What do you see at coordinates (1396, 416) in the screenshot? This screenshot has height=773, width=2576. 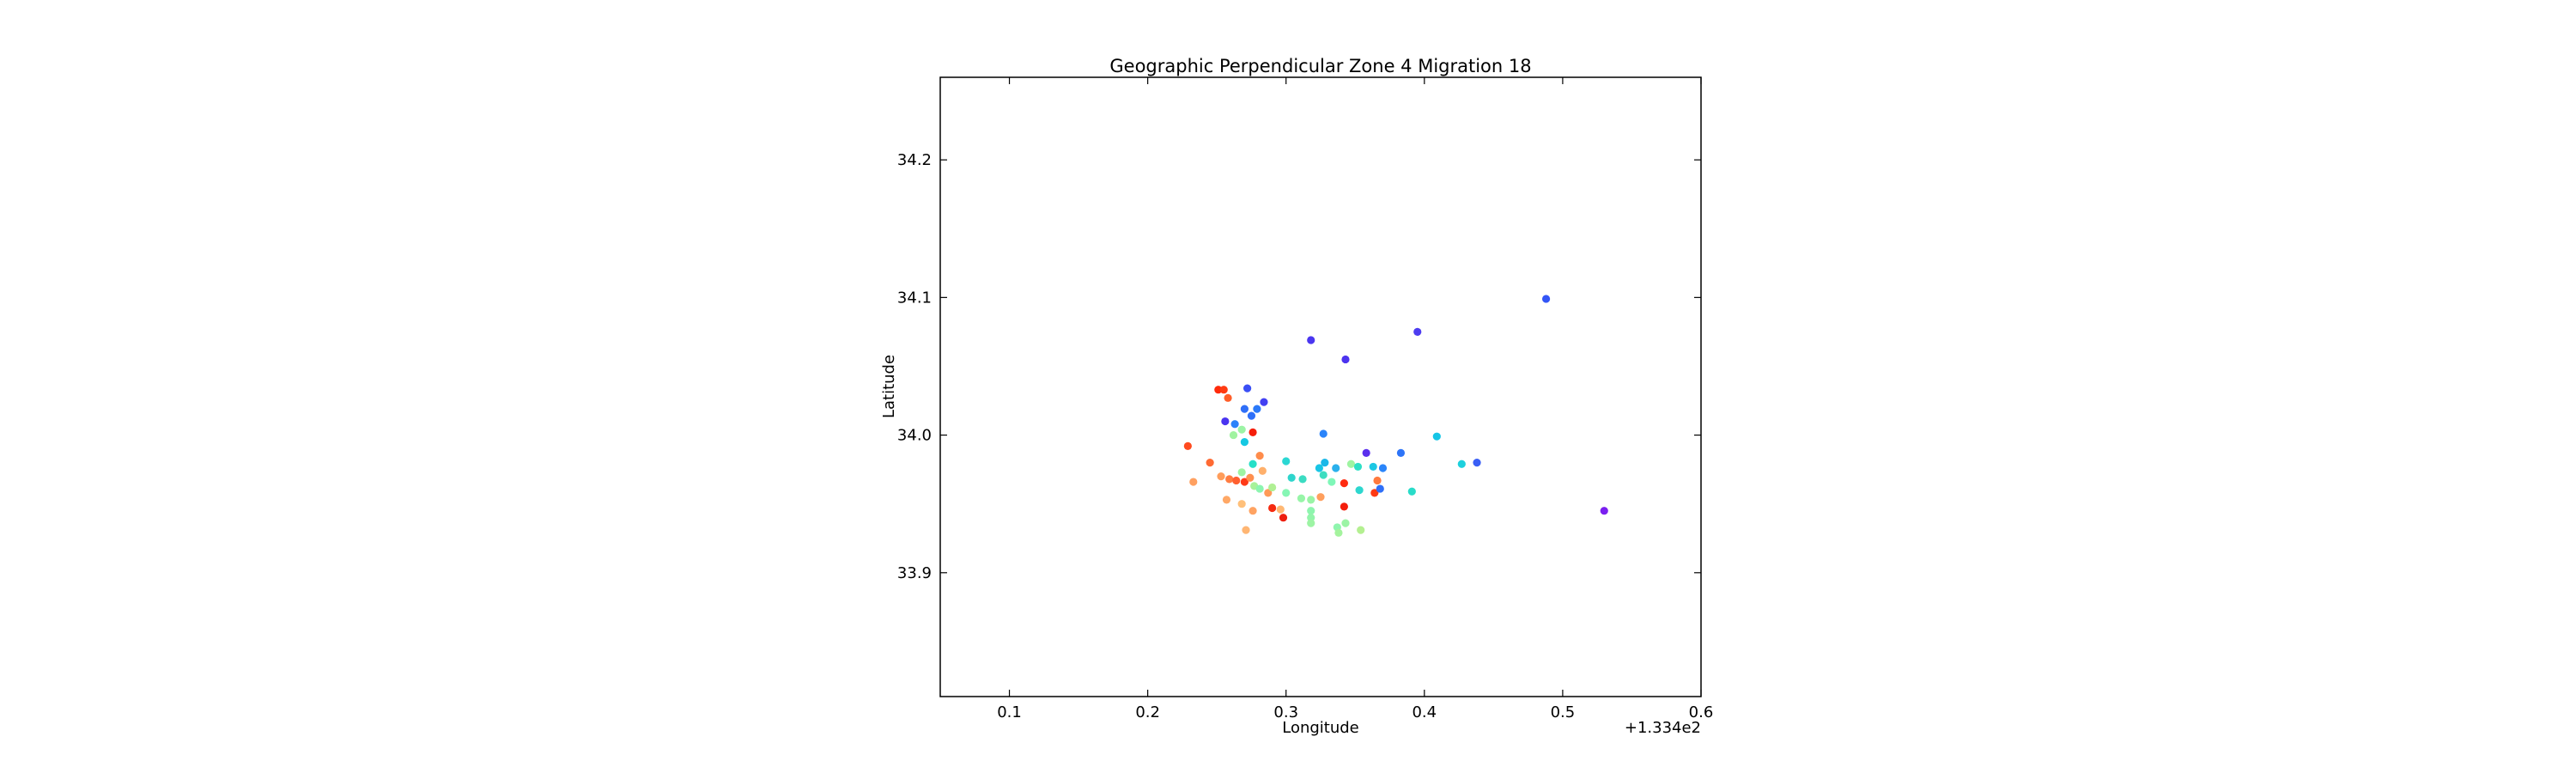 I see `data-points` at bounding box center [1396, 416].